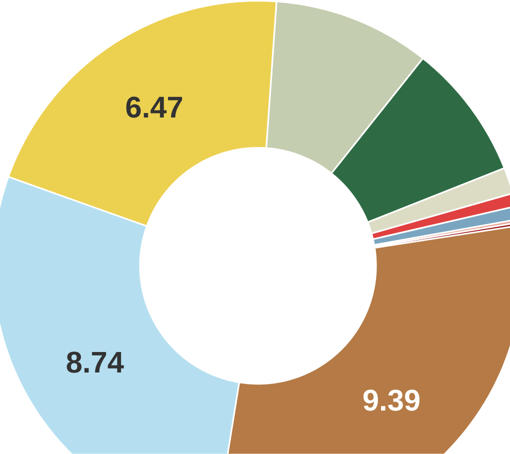 The width and height of the screenshot is (510, 454). I want to click on data-label: 6.47, so click(154, 107).